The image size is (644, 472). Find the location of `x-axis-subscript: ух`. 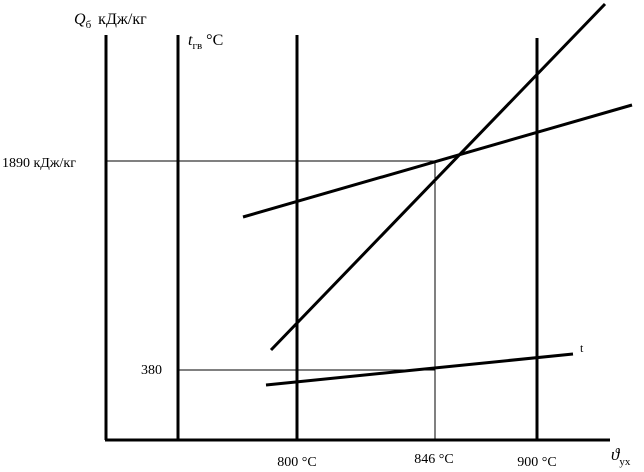

x-axis-subscript: ух is located at coordinates (625, 462).